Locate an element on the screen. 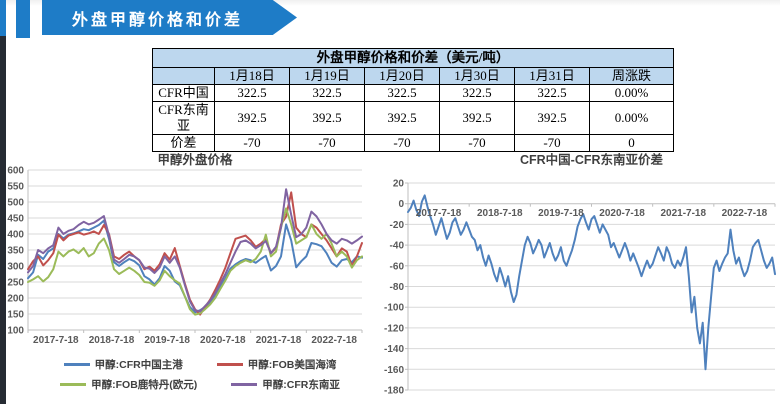 The image size is (780, 404). legend-item: 甲醇:CFR东南亚 is located at coordinates (285, 384).